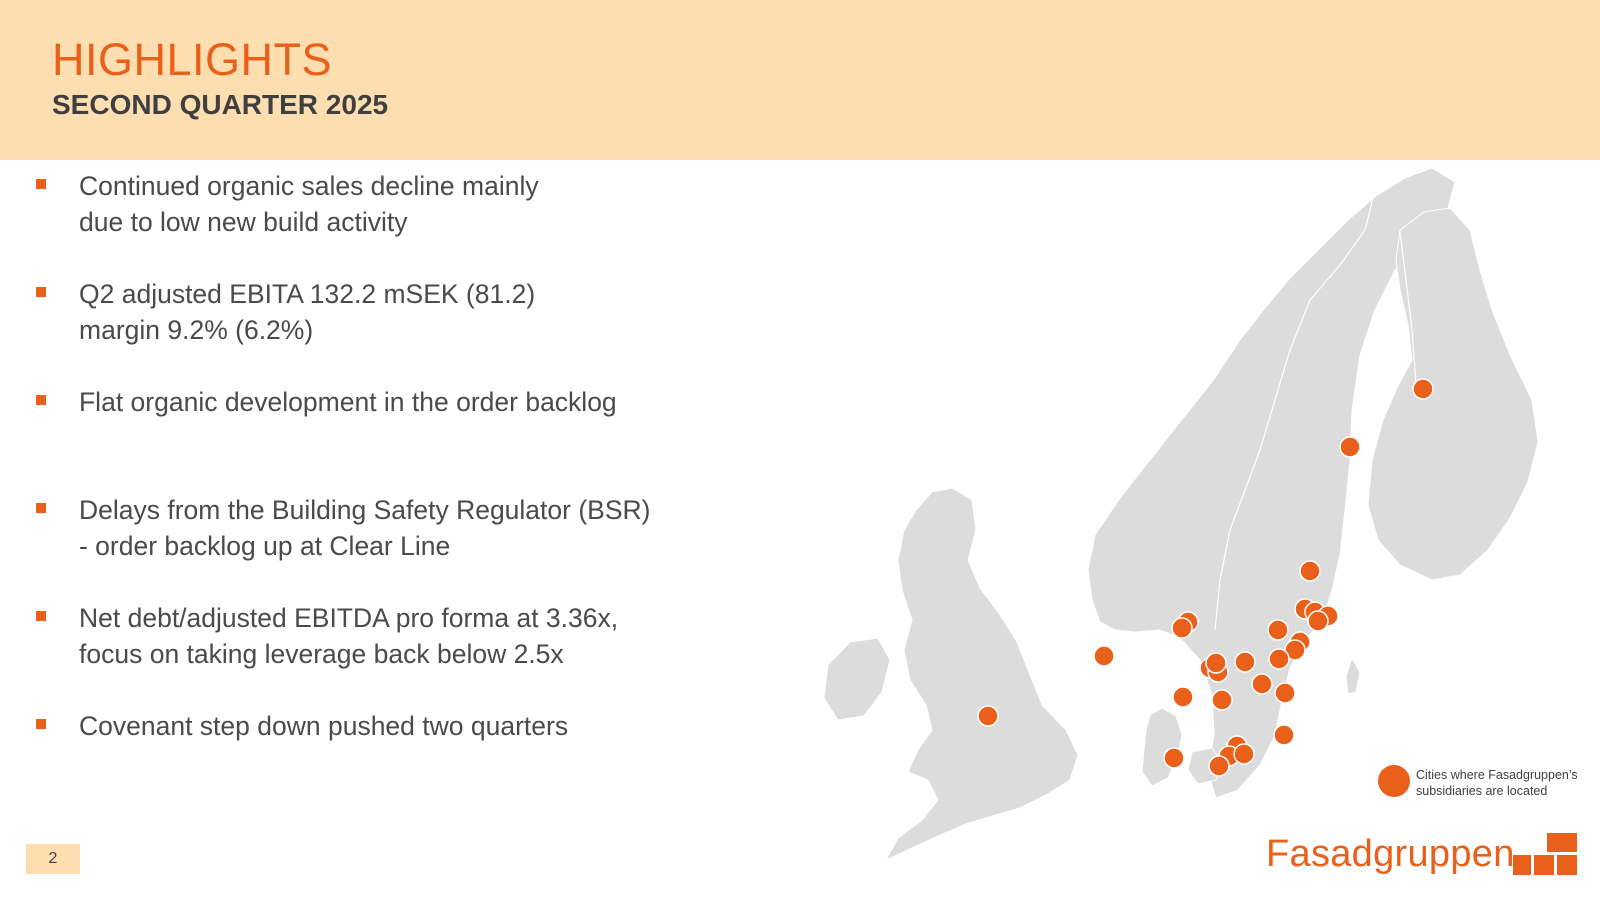 This screenshot has height=900, width=1600. I want to click on bullet-line: focus on taking leverage back below 2.5x, so click(321, 654).